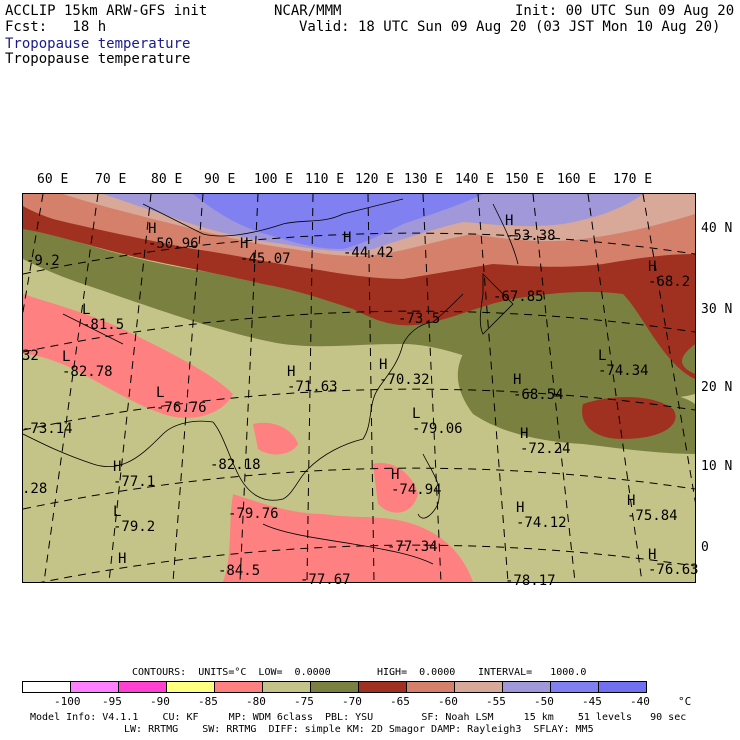  Describe the element at coordinates (352, 701) in the screenshot. I see `colorbar-label: -70` at that location.